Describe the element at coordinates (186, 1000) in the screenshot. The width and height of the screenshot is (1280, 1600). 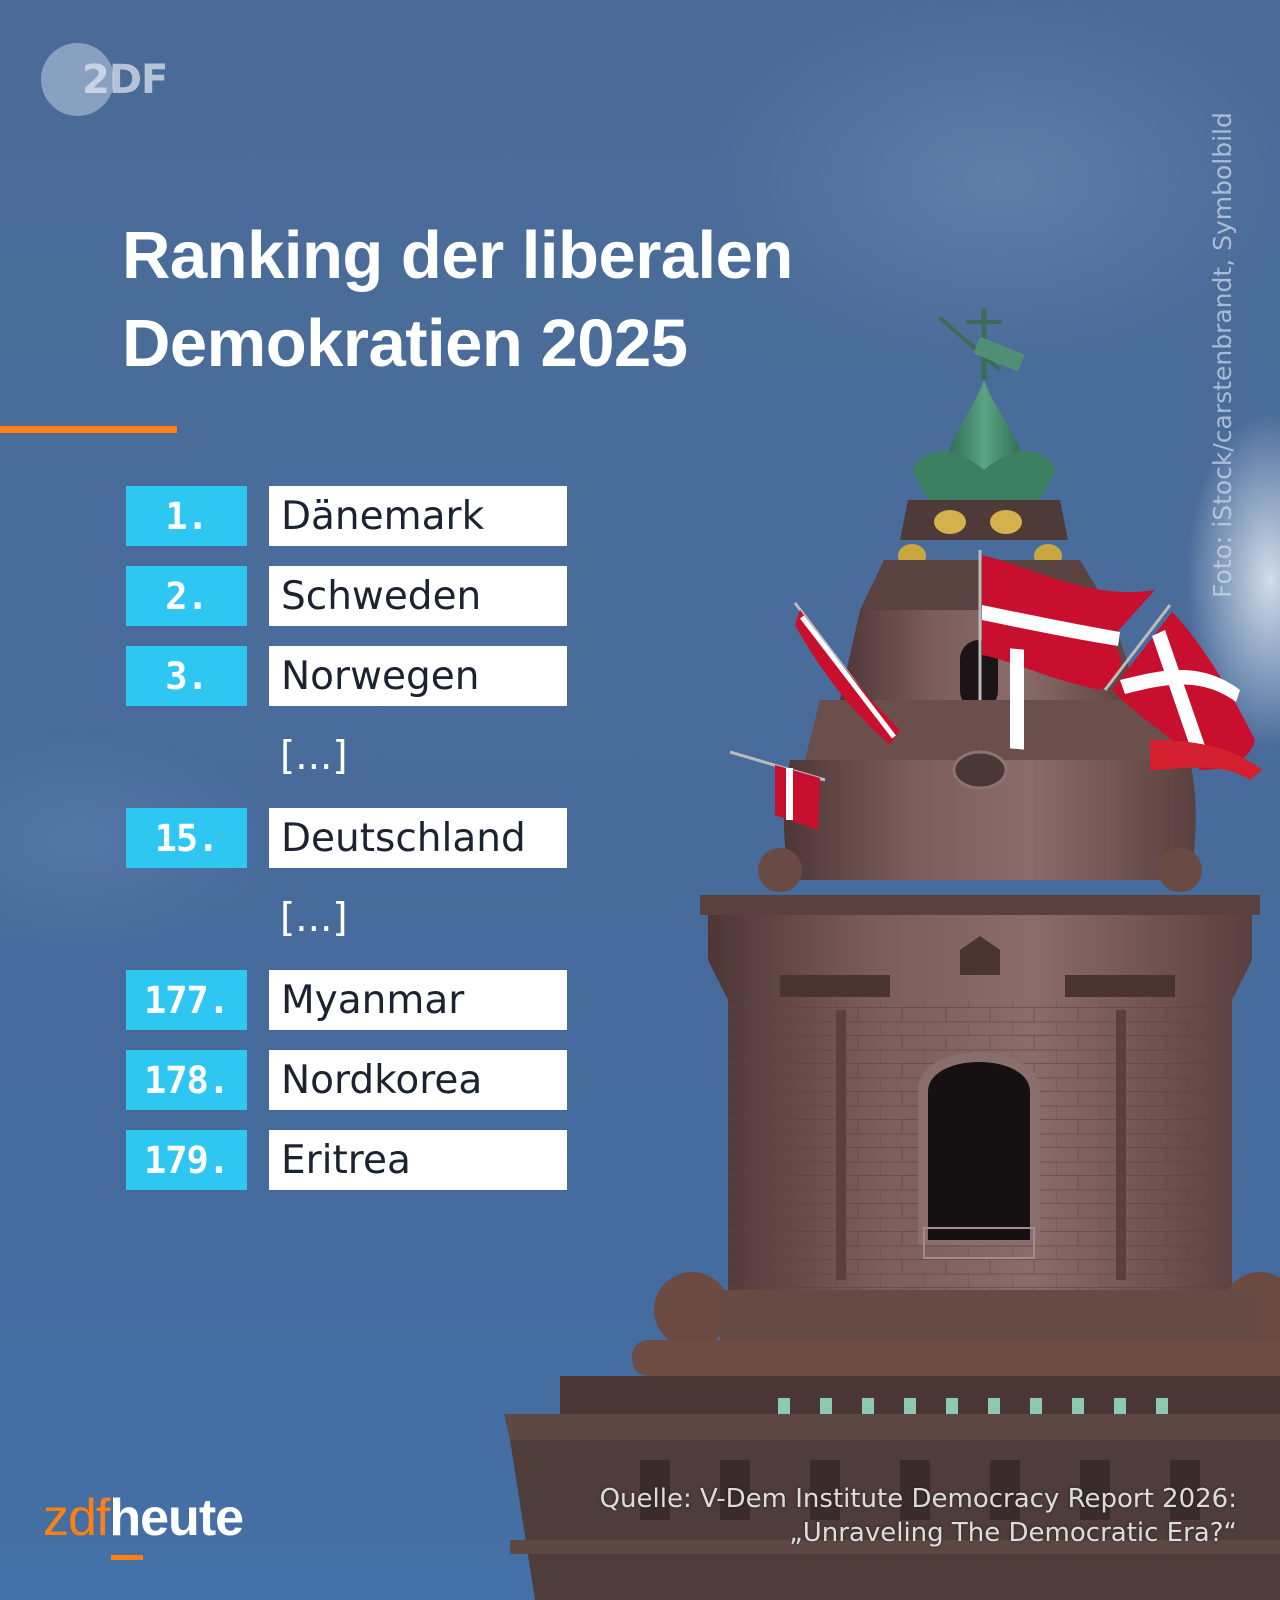
I see `rank-badge: 177.` at that location.